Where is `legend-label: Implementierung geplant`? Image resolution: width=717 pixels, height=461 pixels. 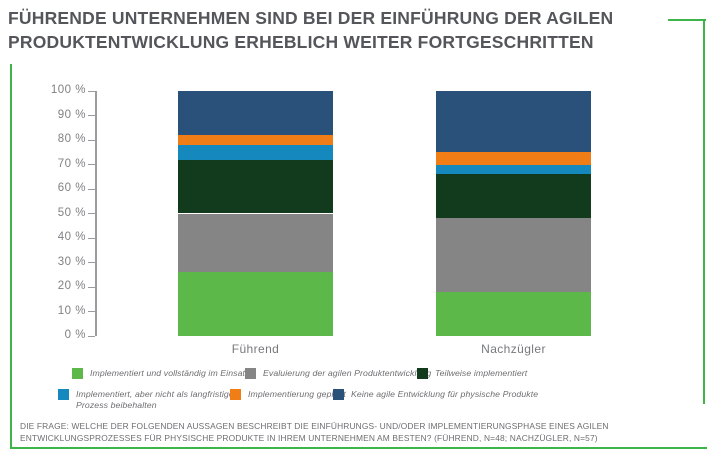 legend-label: Implementierung geplant is located at coordinates (297, 394).